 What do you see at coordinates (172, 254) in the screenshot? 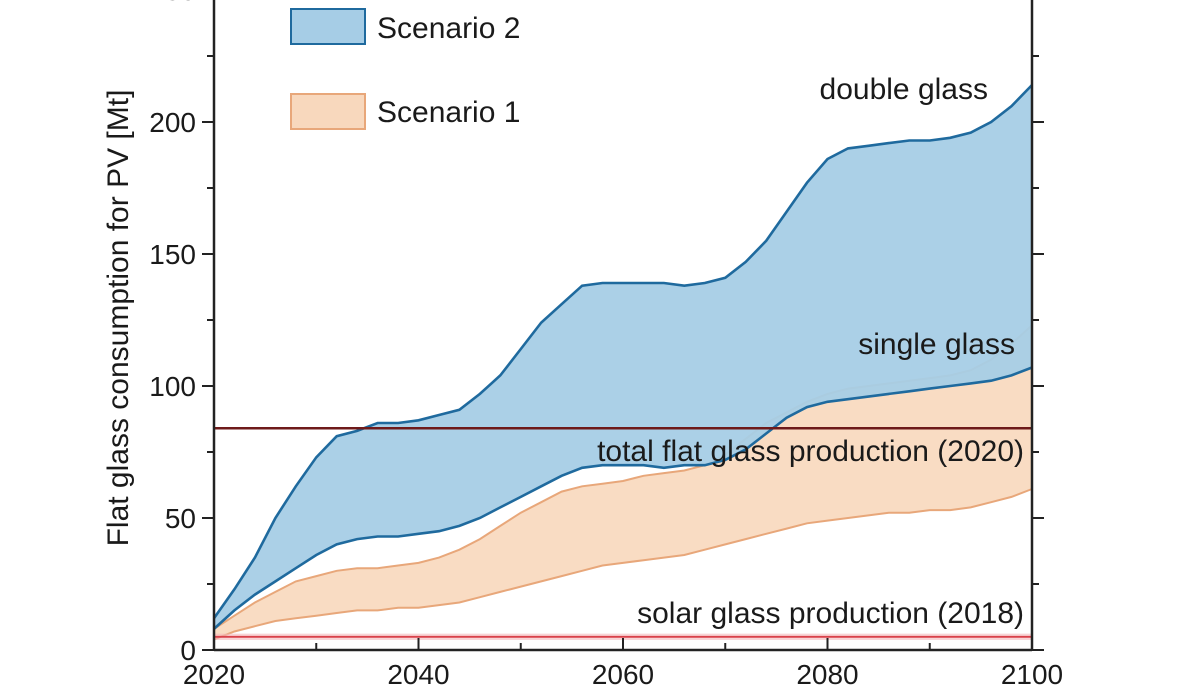
I see `y-tick-label: 150` at bounding box center [172, 254].